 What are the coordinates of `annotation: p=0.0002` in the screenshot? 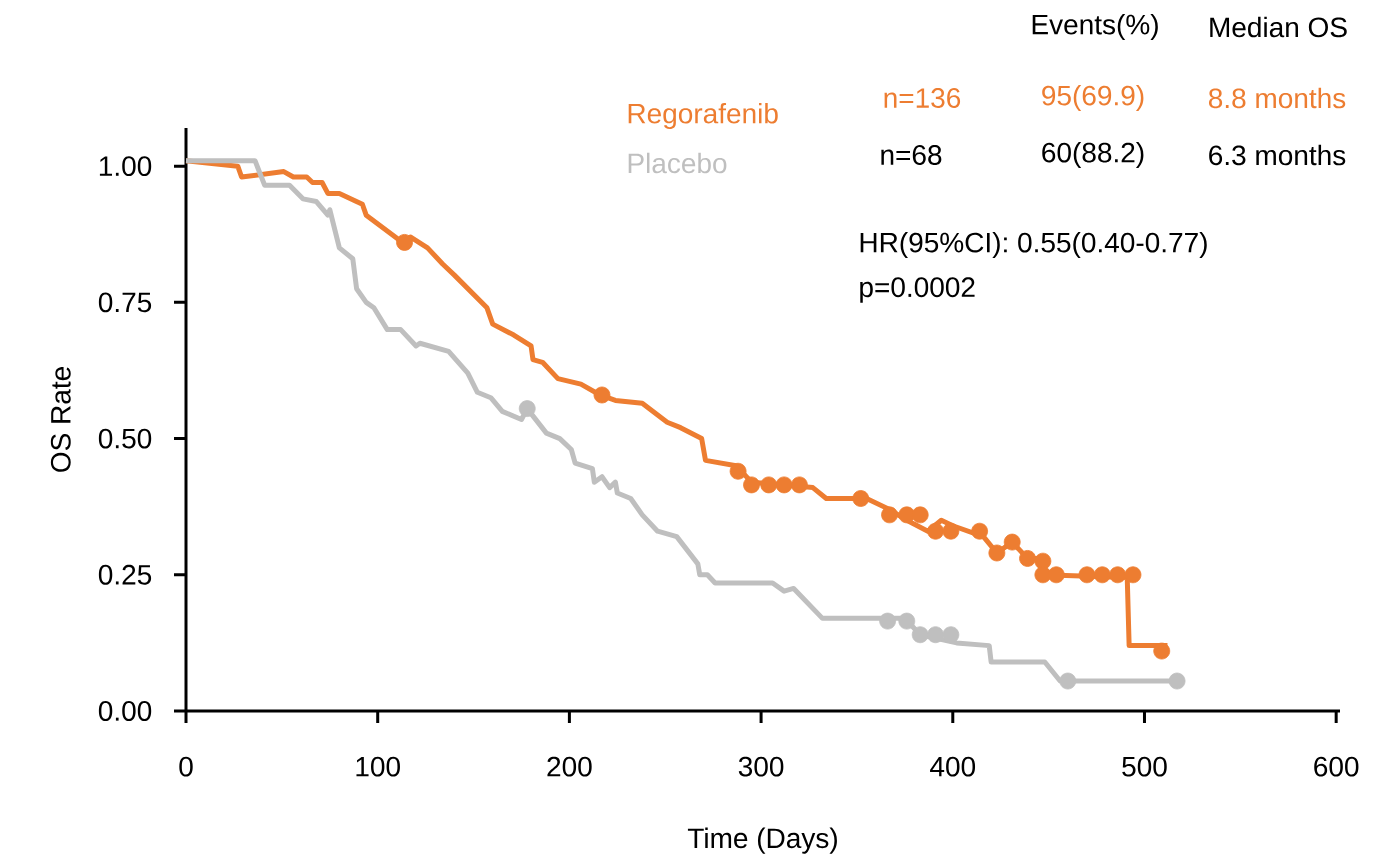 It's located at (917, 290).